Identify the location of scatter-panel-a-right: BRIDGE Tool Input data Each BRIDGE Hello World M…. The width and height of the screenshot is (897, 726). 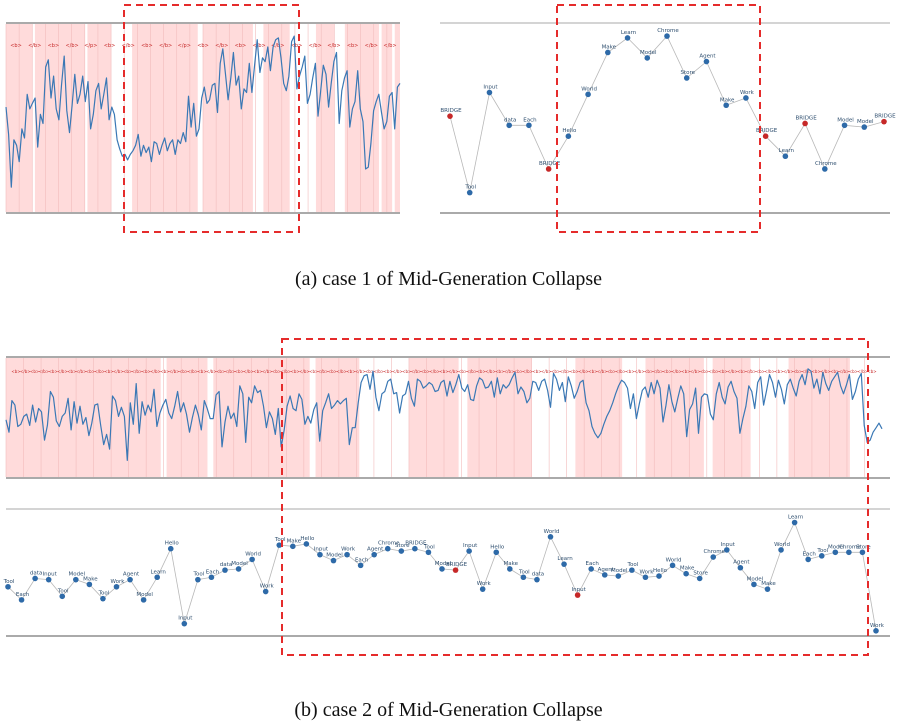
(668, 118).